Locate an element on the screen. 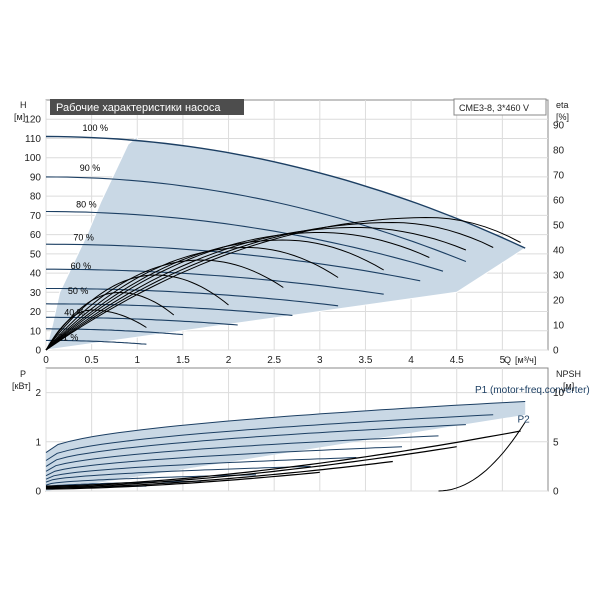 The width and height of the screenshot is (600, 600). y-tick-label: 60 is located at coordinates (36, 235).